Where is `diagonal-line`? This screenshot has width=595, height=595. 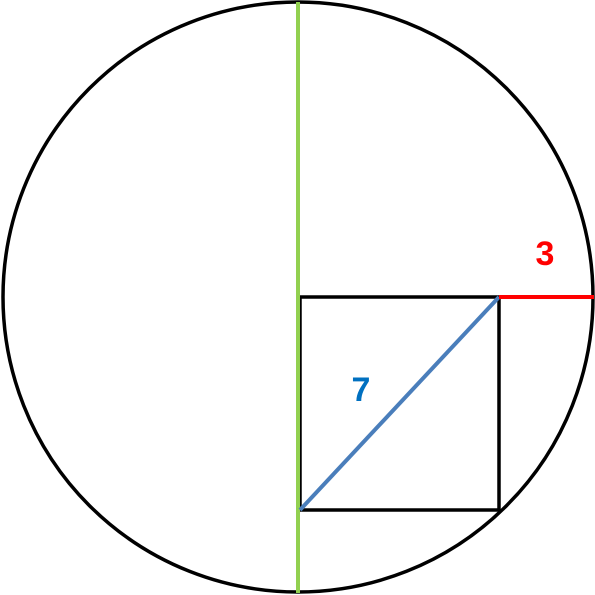
diagonal-line is located at coordinates (399, 403).